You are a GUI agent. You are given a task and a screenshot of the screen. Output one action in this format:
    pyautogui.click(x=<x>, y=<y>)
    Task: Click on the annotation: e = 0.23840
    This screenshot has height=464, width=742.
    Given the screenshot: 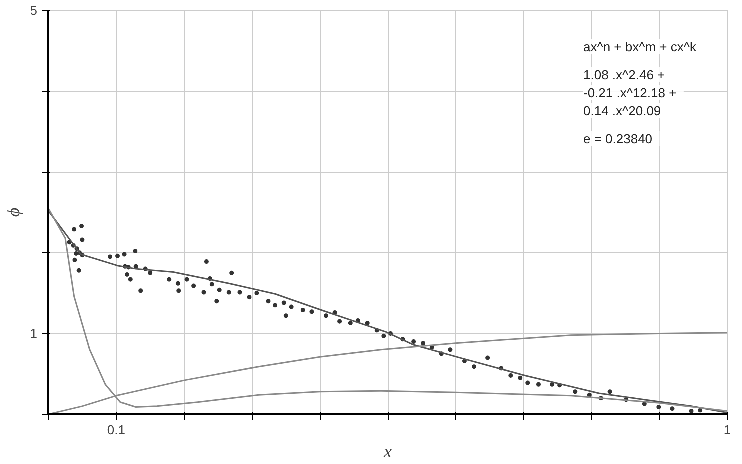 What is the action you would take?
    pyautogui.click(x=618, y=139)
    